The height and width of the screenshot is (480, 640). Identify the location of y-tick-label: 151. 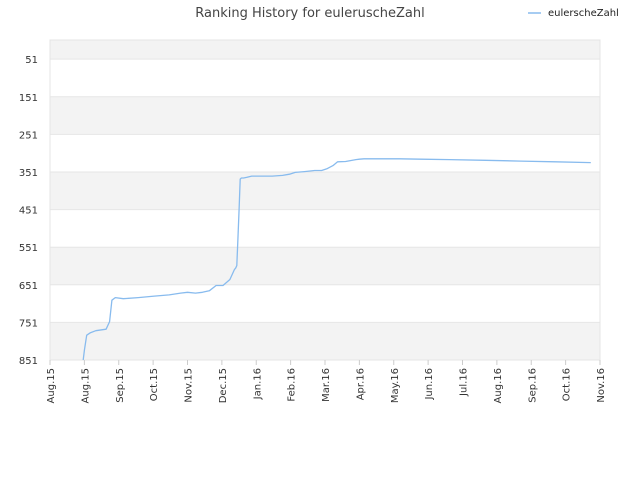
(28, 98).